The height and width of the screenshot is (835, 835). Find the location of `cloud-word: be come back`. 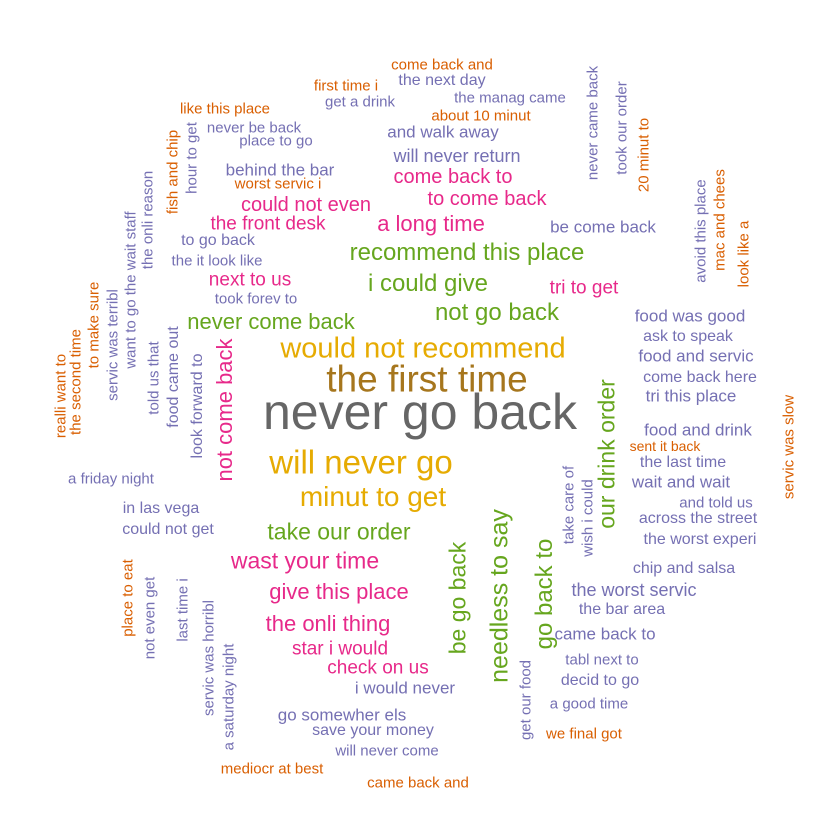

cloud-word: be come back is located at coordinates (603, 227).